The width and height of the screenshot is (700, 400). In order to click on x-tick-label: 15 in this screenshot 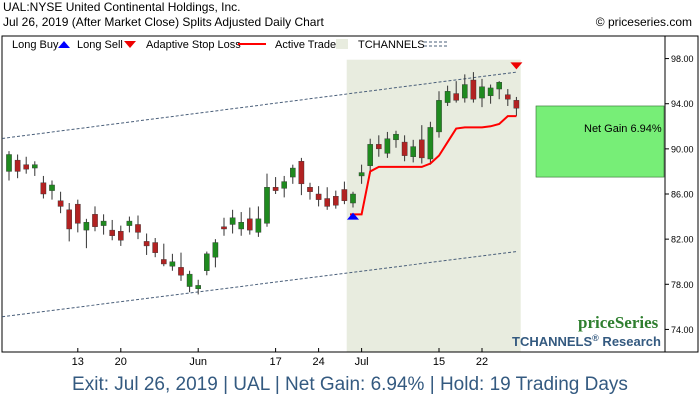, I will do `click(439, 362)`.